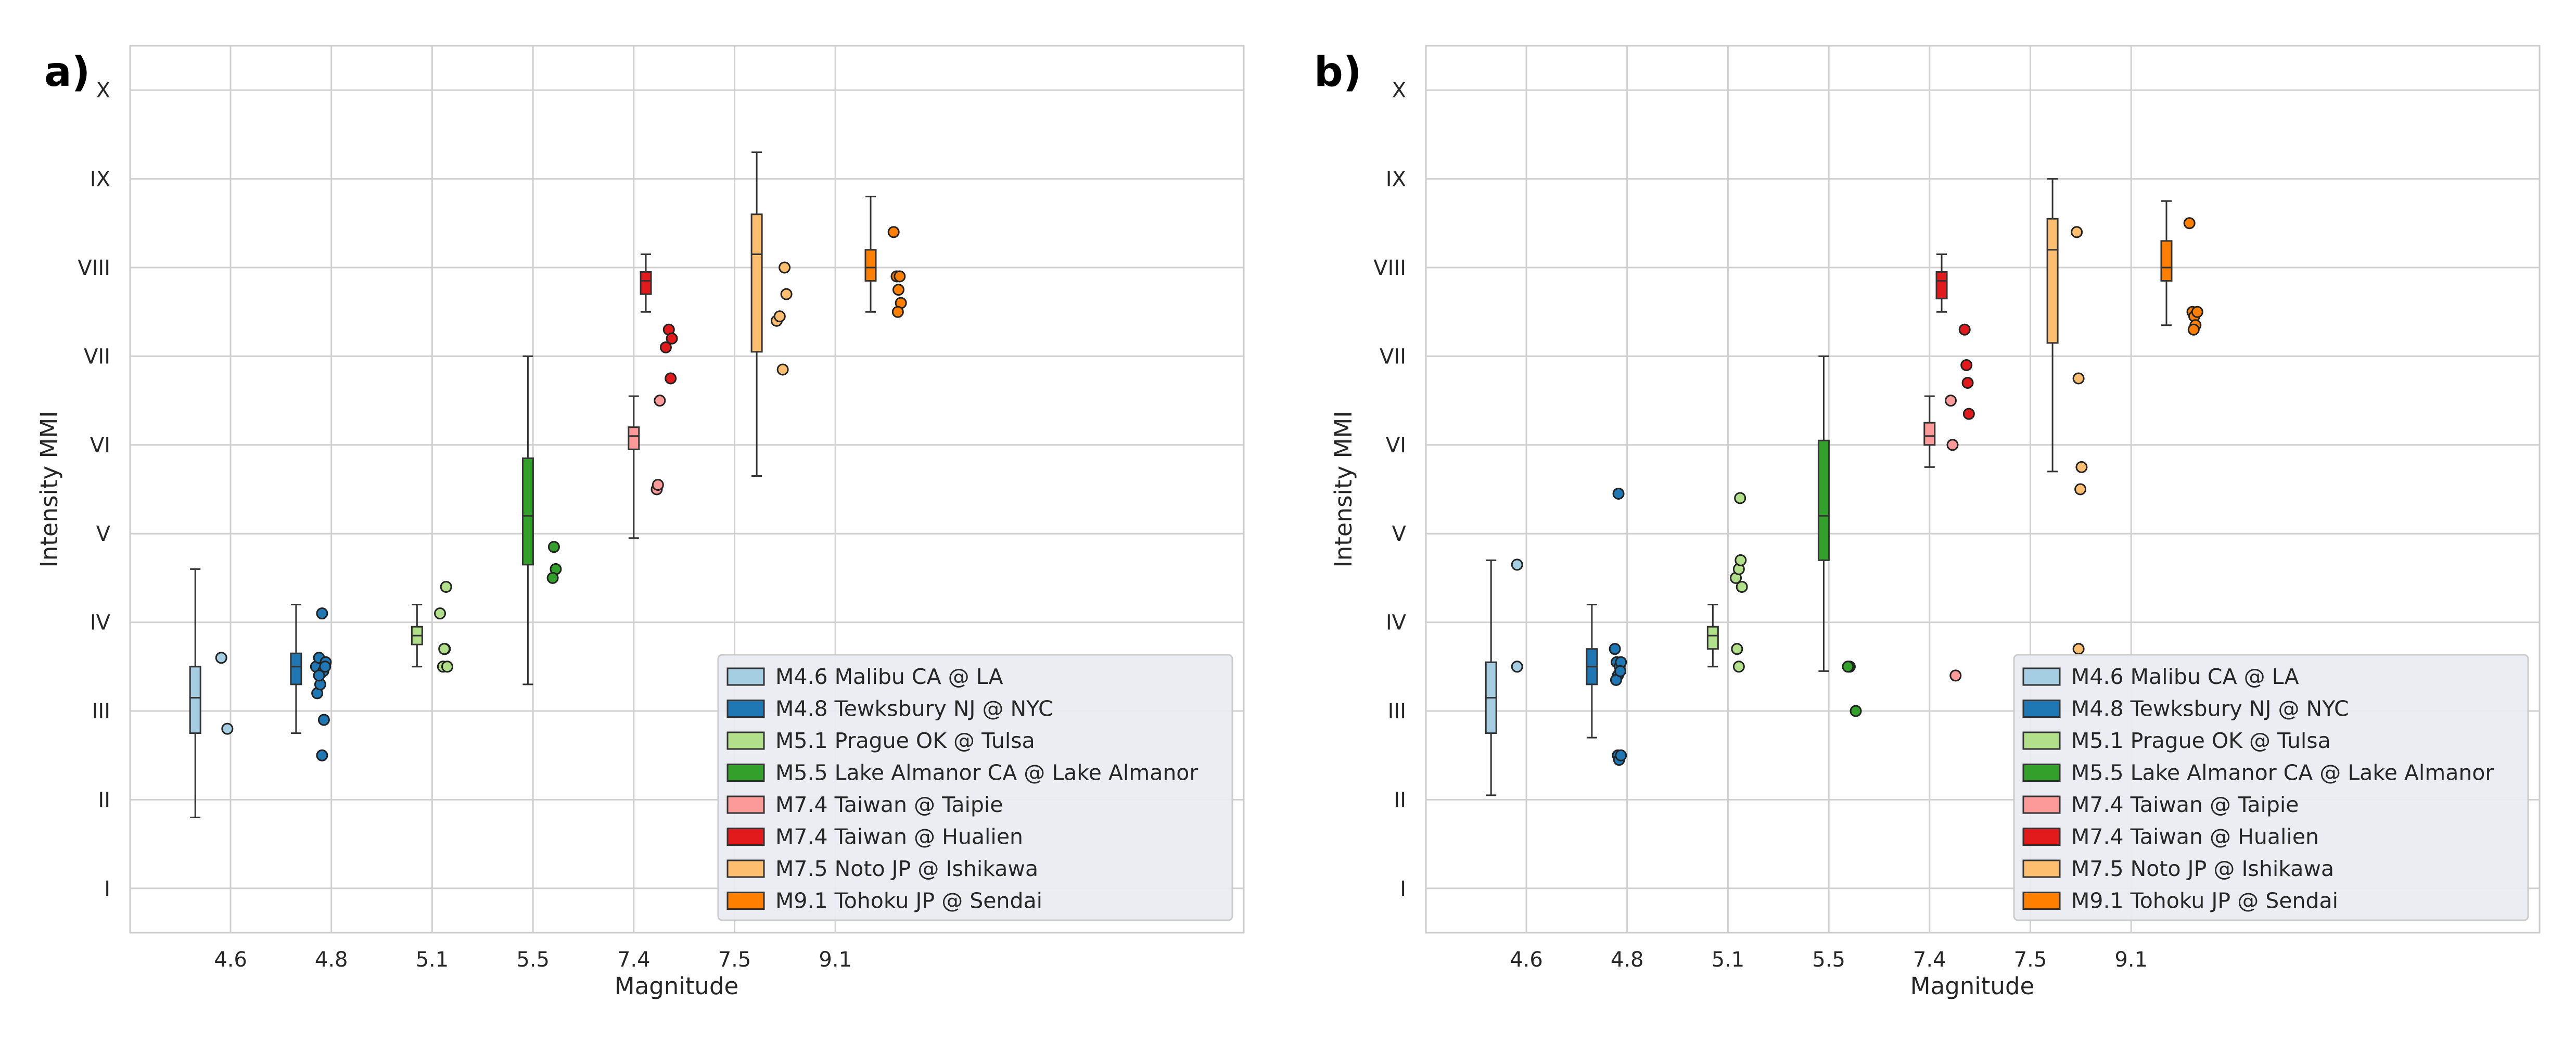 The image size is (2576, 1041). Describe the element at coordinates (1526, 960) in the screenshot. I see `x-tick-label: 4.6` at that location.